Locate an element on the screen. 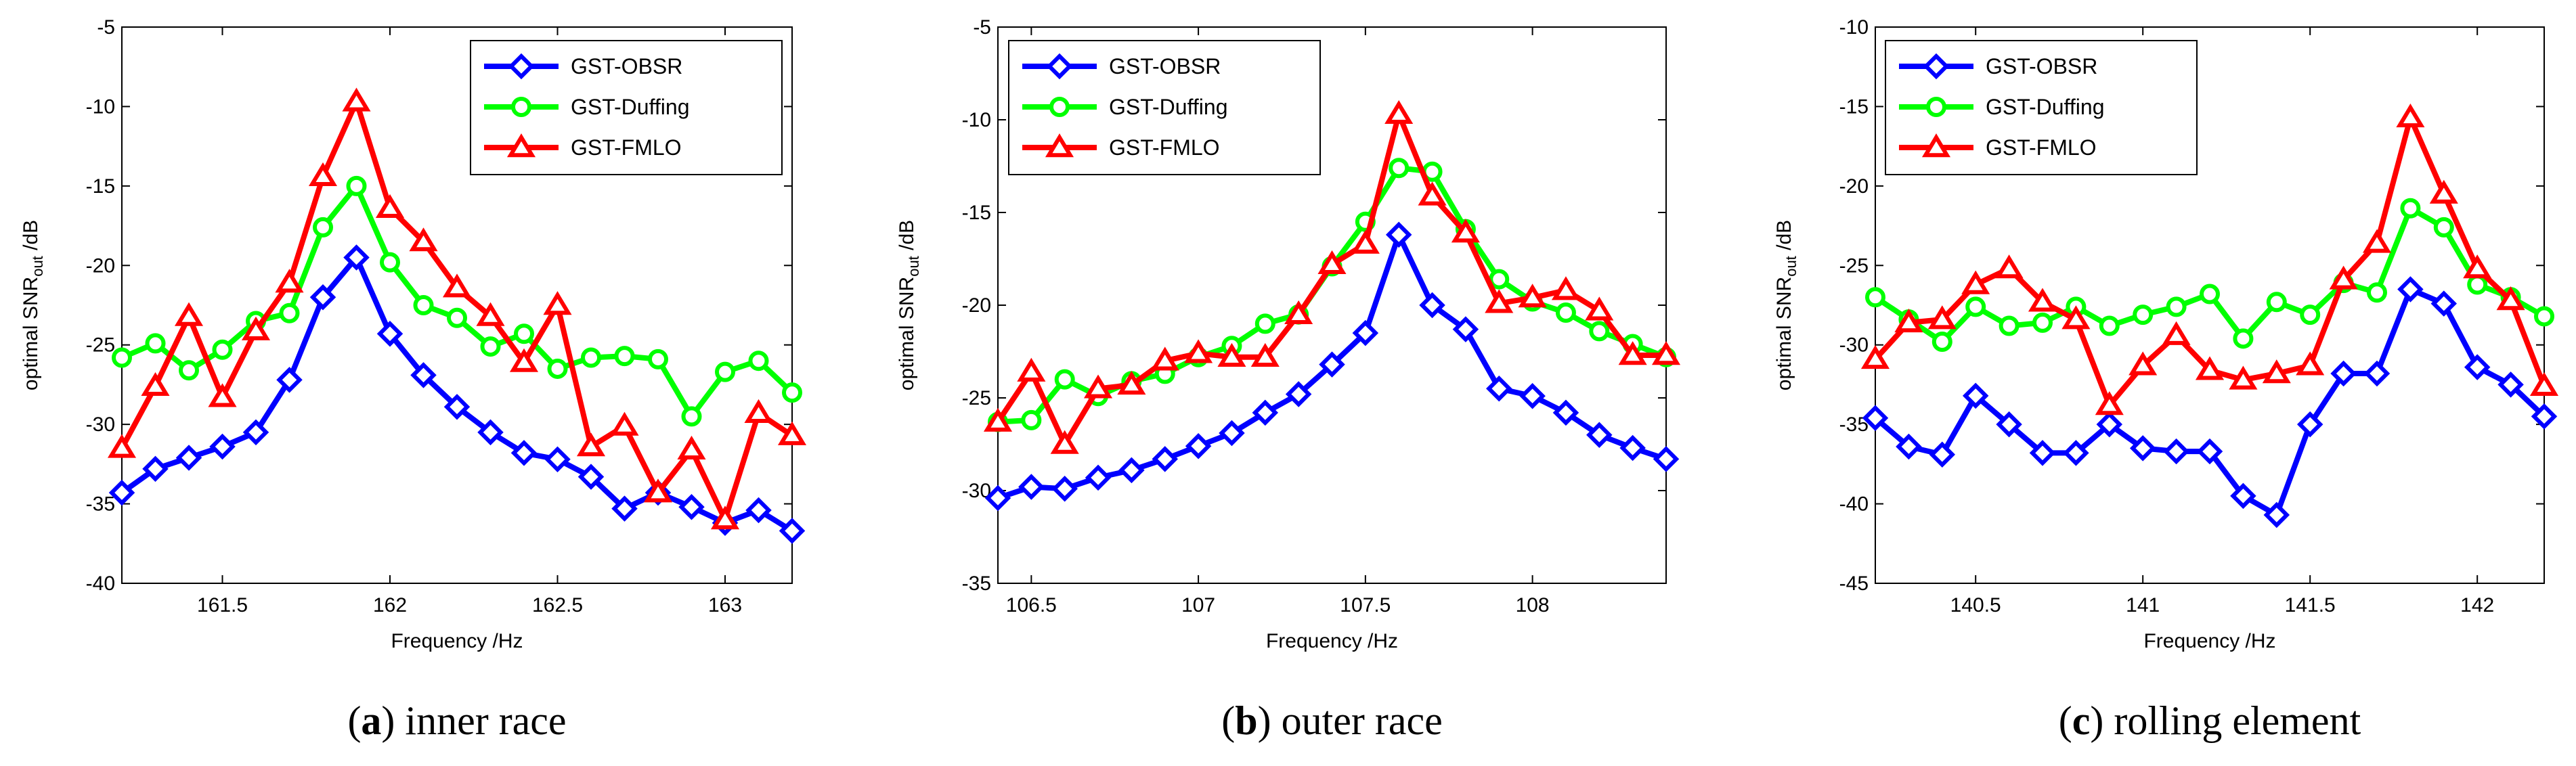 This screenshot has width=2576, height=766. panel-caption: (c) rolling element is located at coordinates (2210, 720).